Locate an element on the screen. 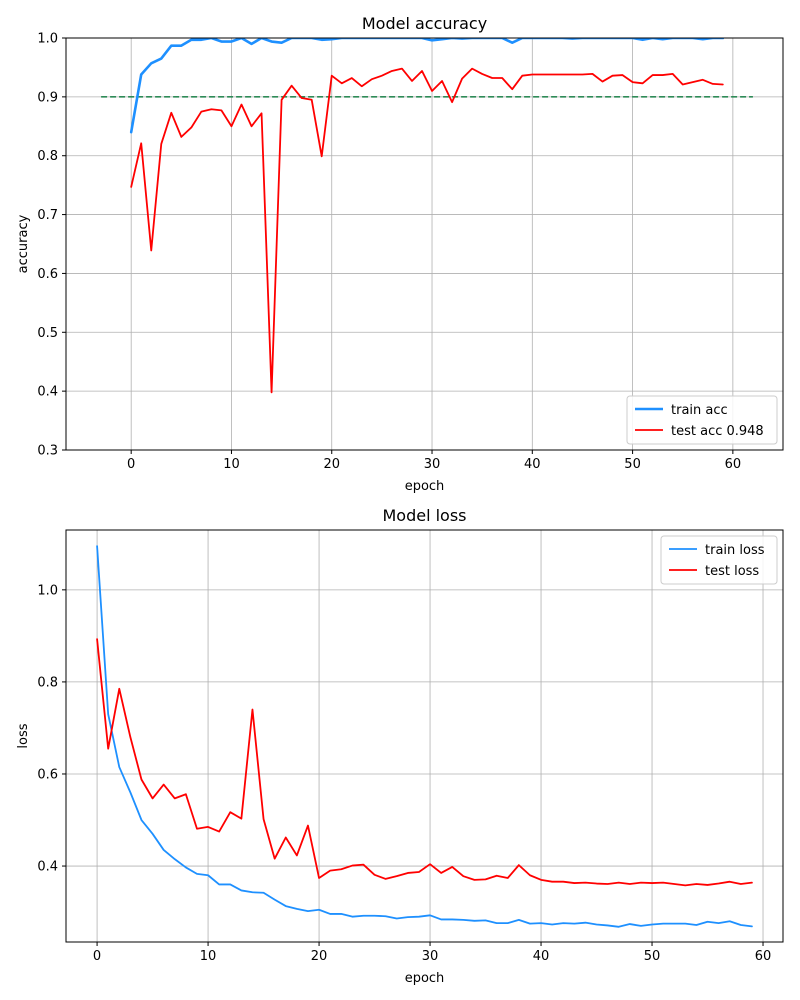 This screenshot has width=800, height=1000. y-tick-label: 0.3 is located at coordinates (47, 451).